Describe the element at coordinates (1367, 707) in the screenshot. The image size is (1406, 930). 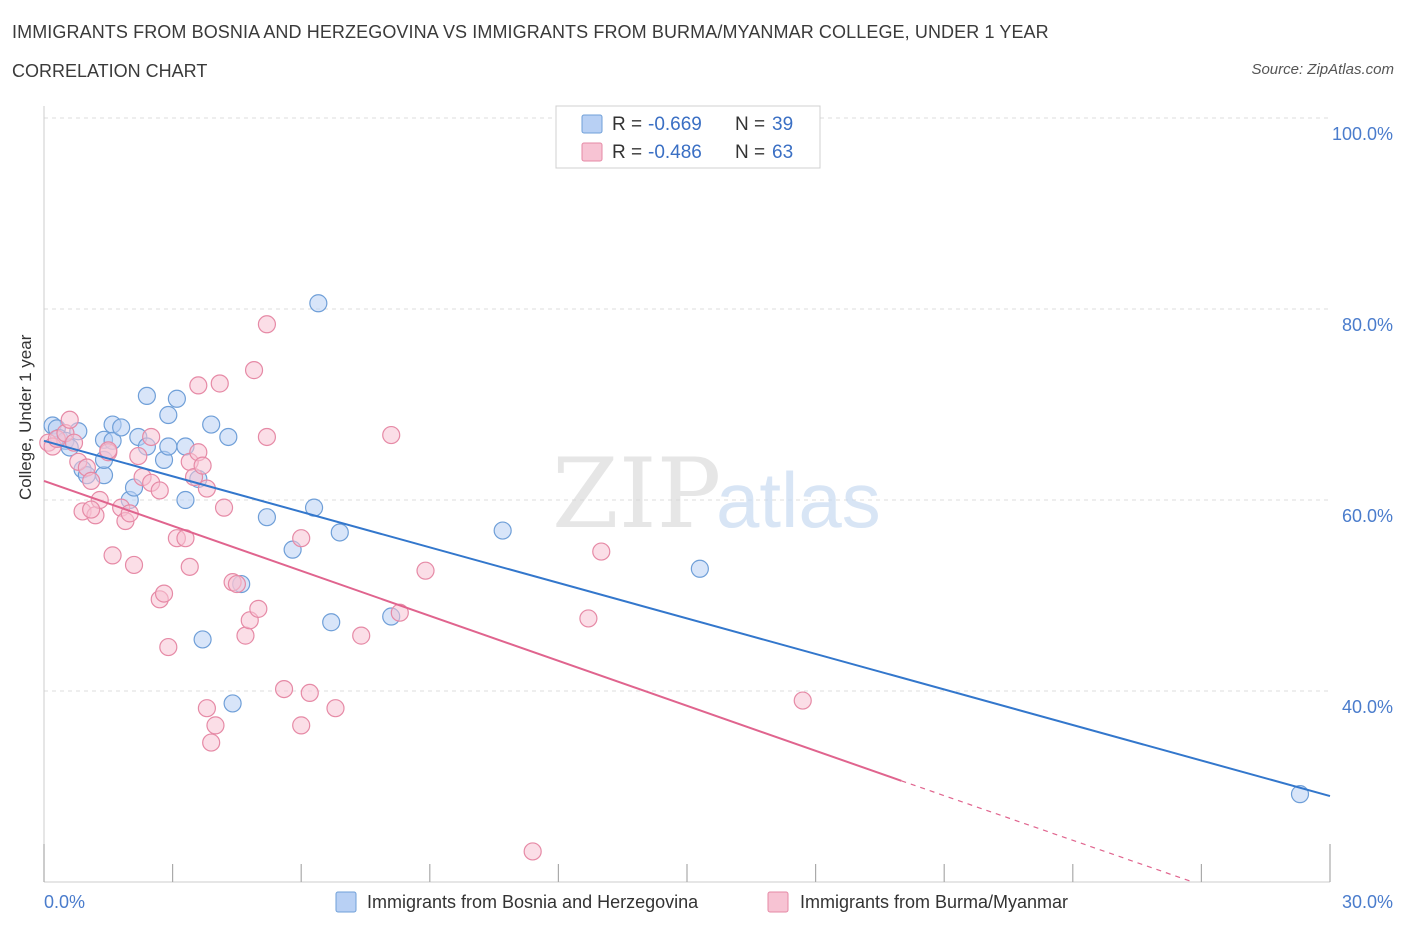
I see `y-tick-label: 40.0%` at that location.